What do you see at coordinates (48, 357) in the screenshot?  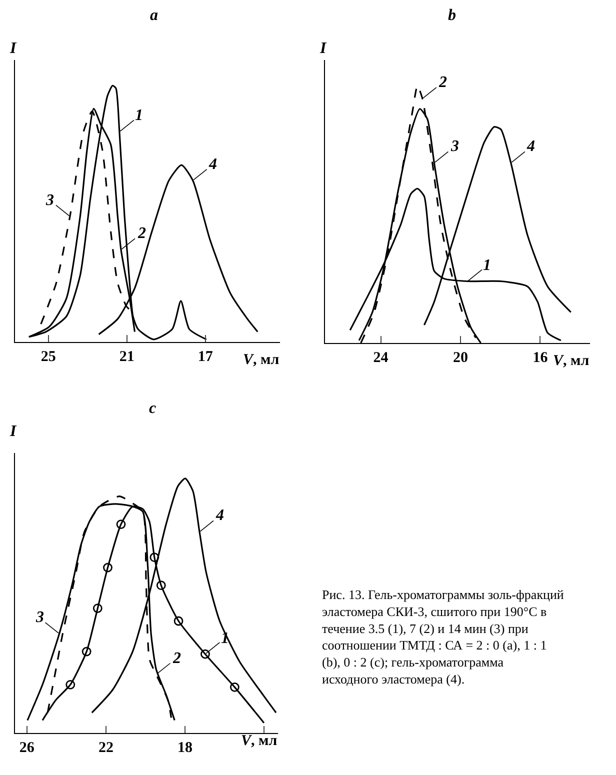 I see `x-tick-label: 25` at bounding box center [48, 357].